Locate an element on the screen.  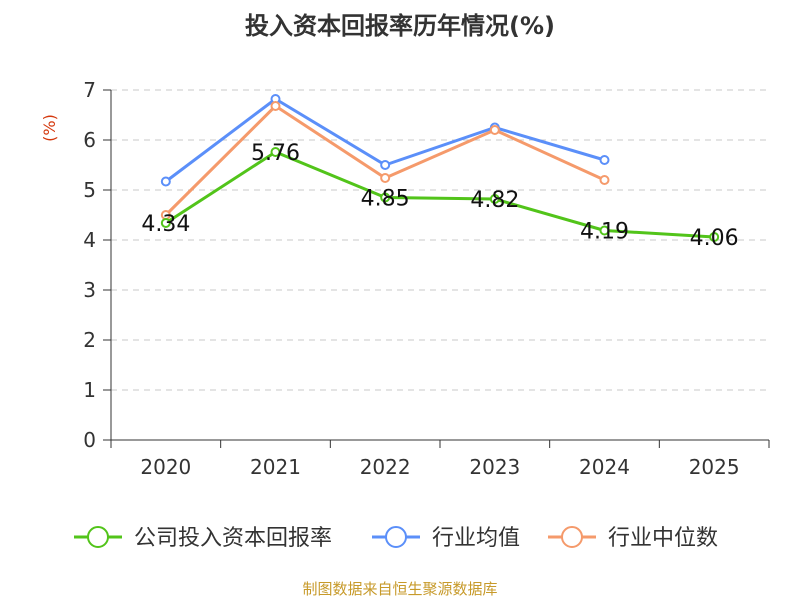
data-labels: 4.34 5.76 4.85 4.82 4.19 4.06 is located at coordinates (439, 196).